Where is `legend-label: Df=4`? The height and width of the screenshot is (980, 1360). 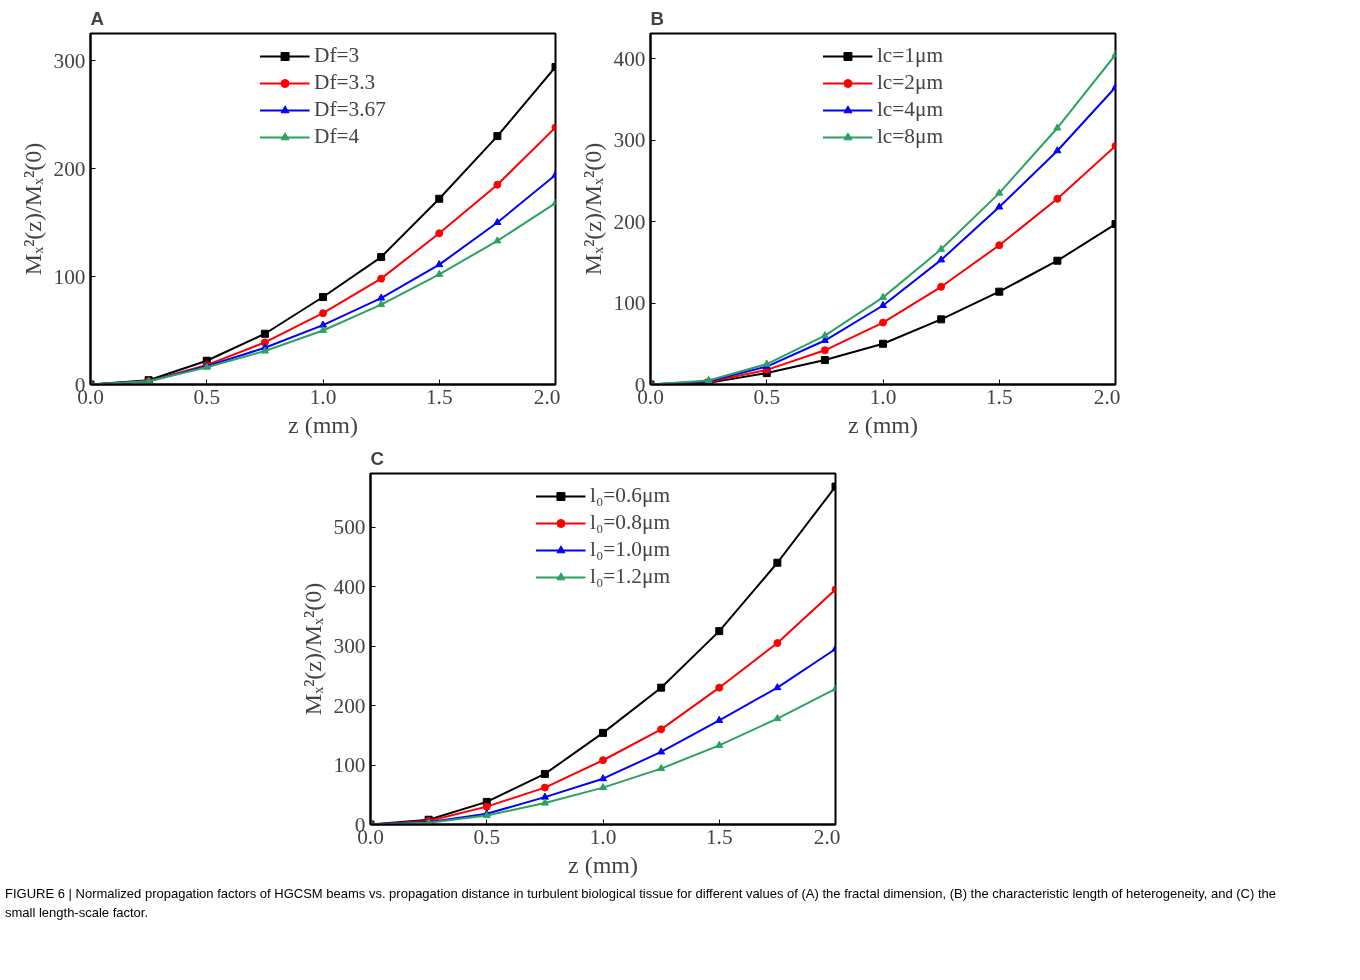
legend-label: Df=4 is located at coordinates (337, 136).